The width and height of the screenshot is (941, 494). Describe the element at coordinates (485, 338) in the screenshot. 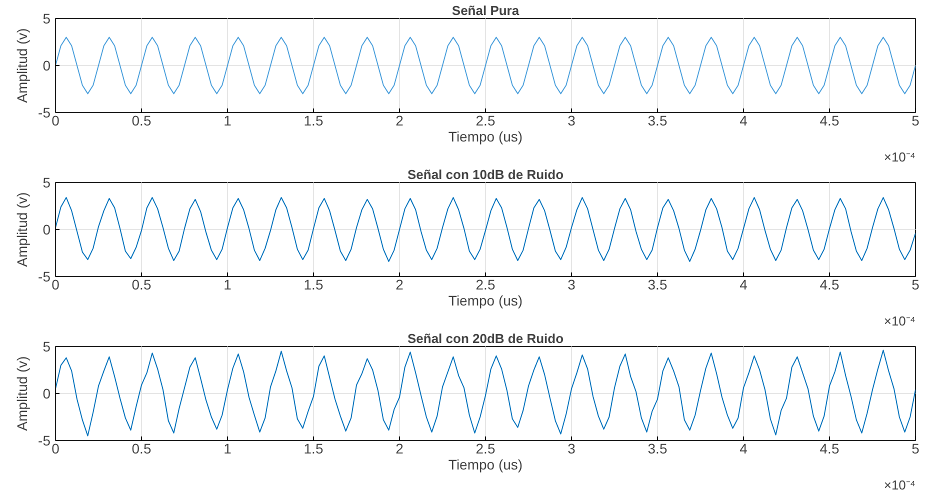

I see `chart-title: Señal con 20dB de Ruido` at that location.